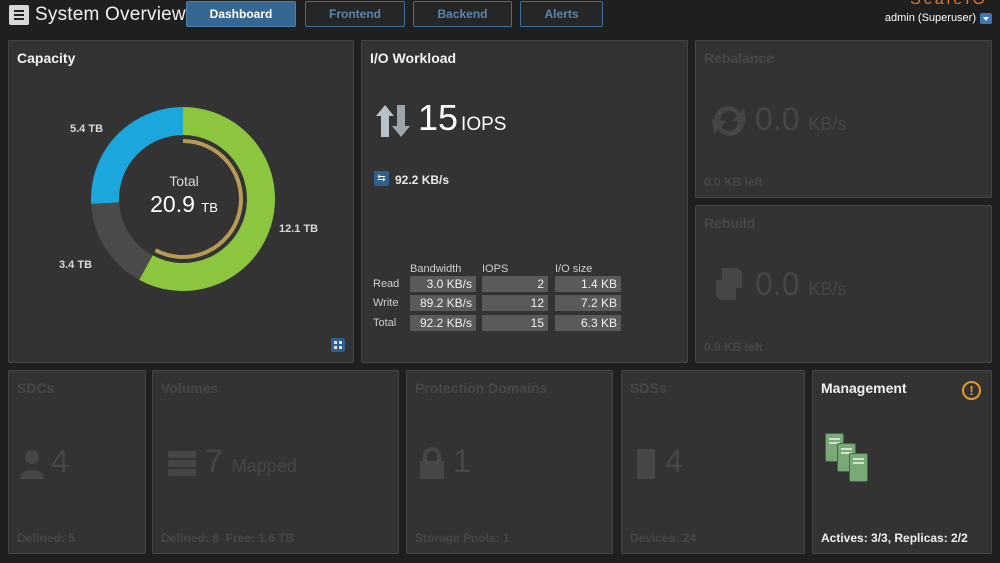 This screenshot has height=563, width=1000. Describe the element at coordinates (190, 388) in the screenshot. I see `volumes-title: Volumes` at that location.